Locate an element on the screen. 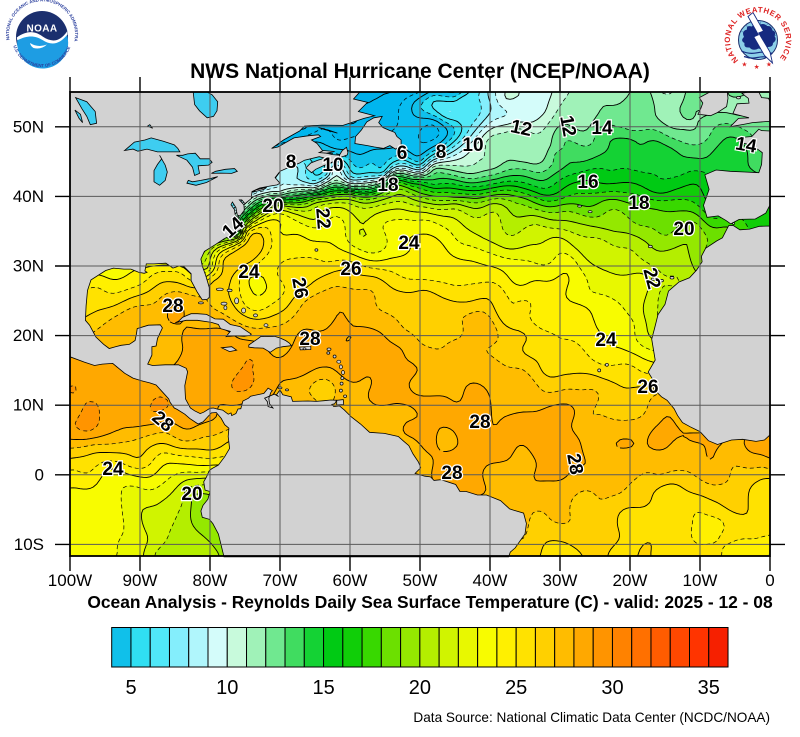 This screenshot has width=800, height=737. svg-text: 20N is located at coordinates (28, 335).